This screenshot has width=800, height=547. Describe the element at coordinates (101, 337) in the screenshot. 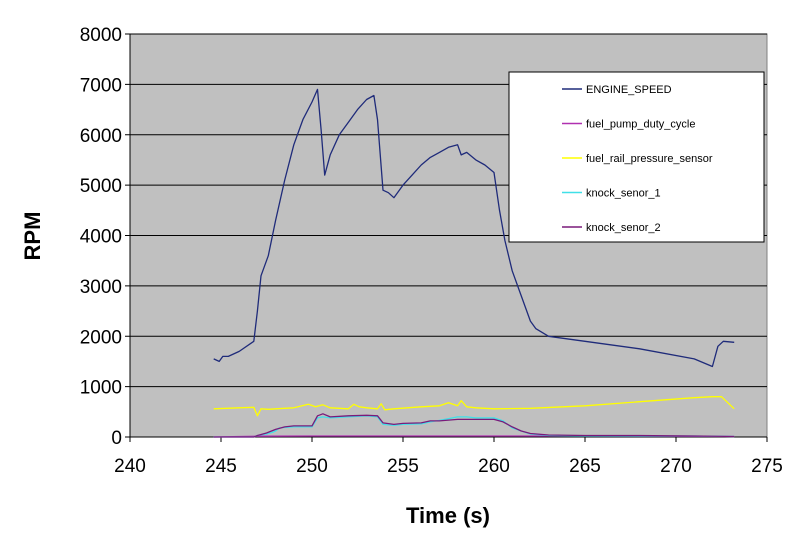

I see `y-tick-label: 2000` at that location.